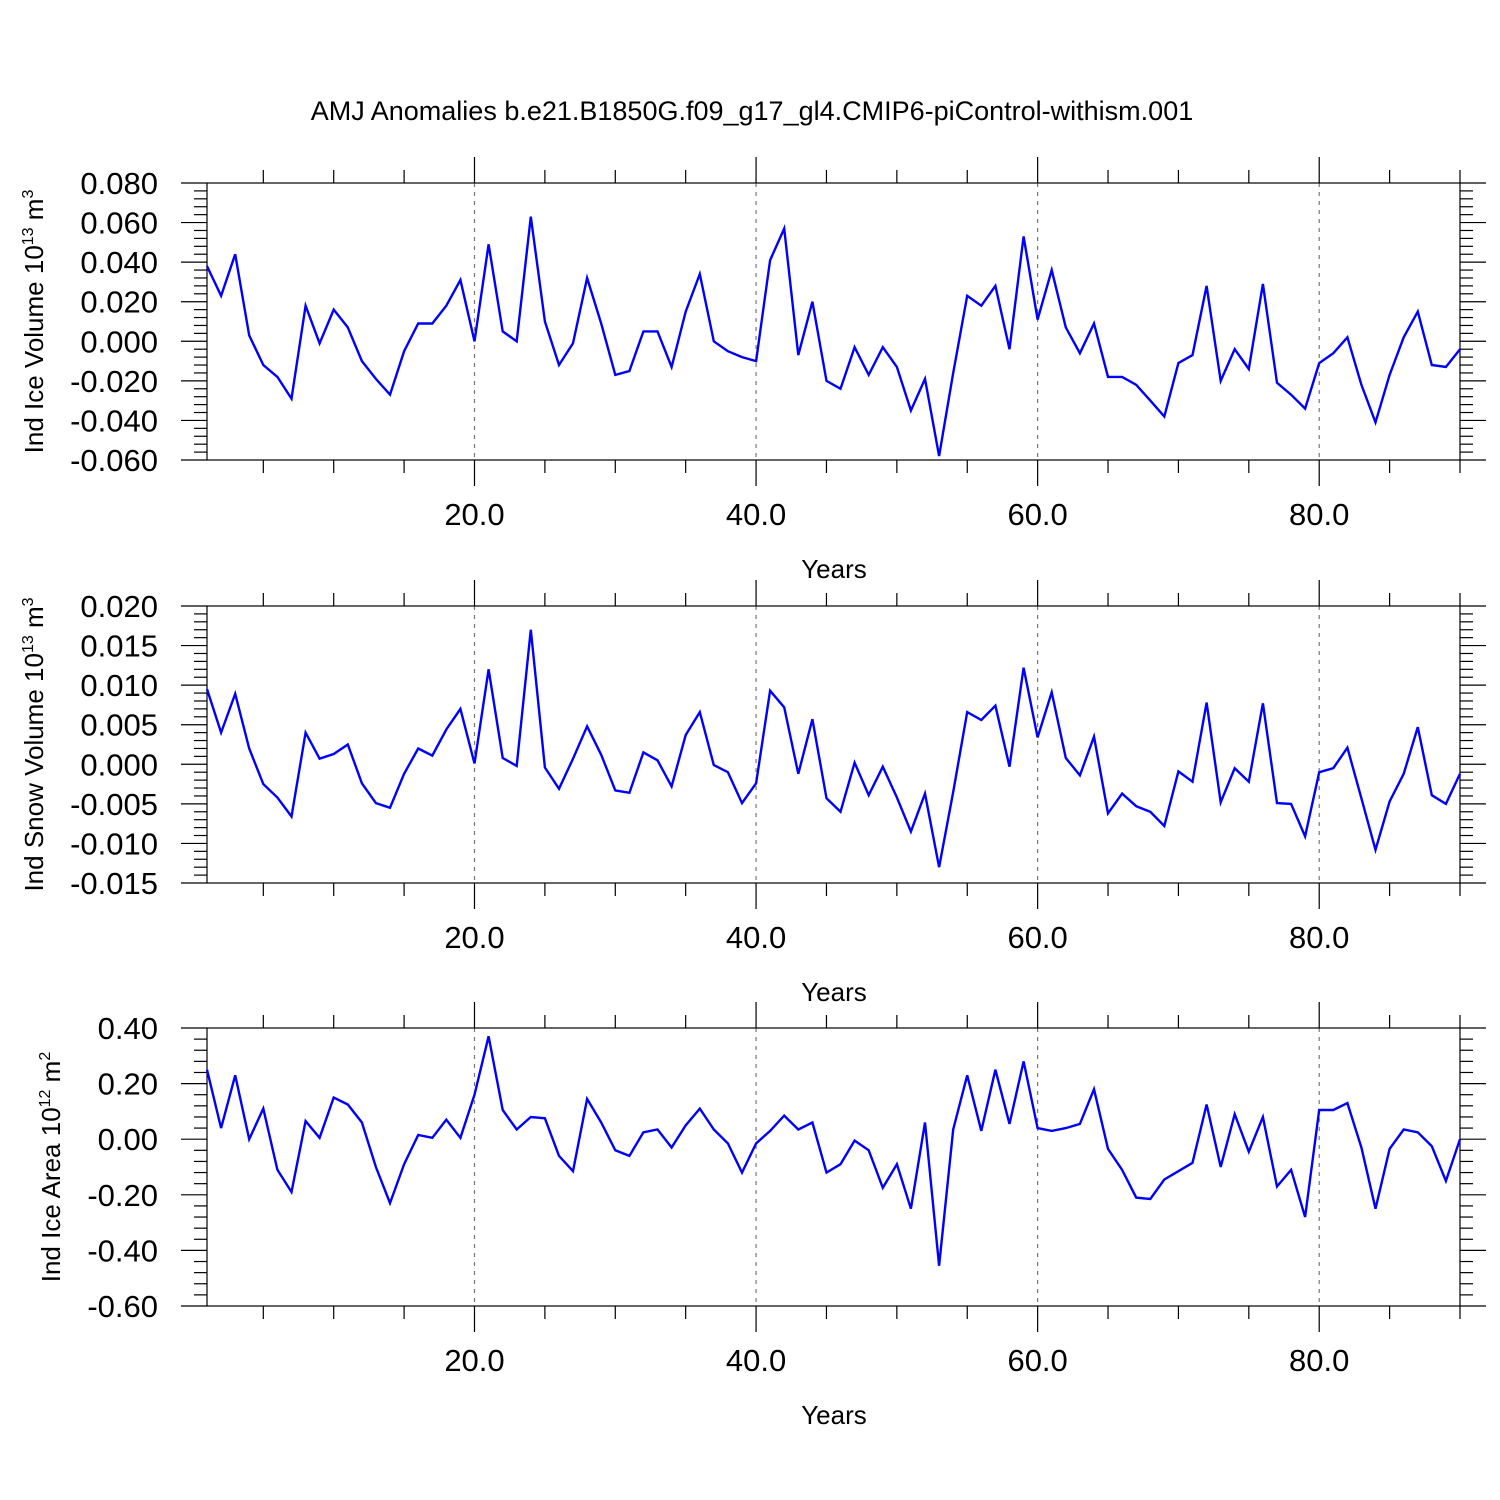  What do you see at coordinates (34, 744) in the screenshot?
I see `y-axis-label: Ind Snow Volume 1013 m3` at bounding box center [34, 744].